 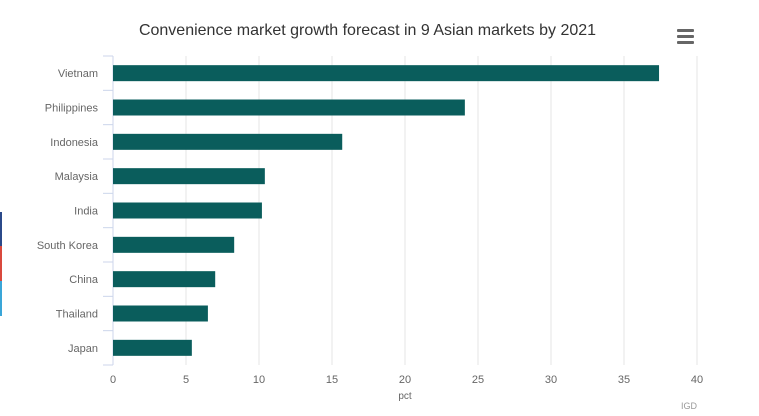 What do you see at coordinates (186, 380) in the screenshot?
I see `x-tick-label: 5` at bounding box center [186, 380].